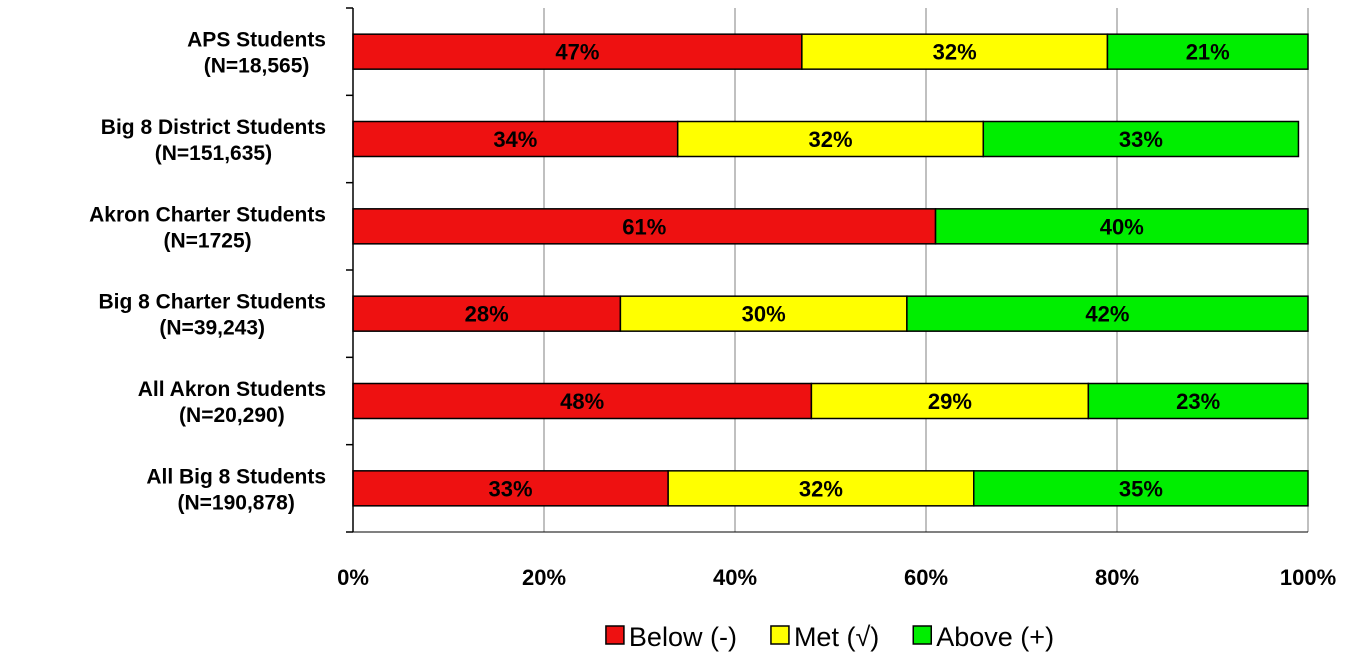 The height and width of the screenshot is (666, 1350). Describe the element at coordinates (995, 637) in the screenshot. I see `legend-label: Above (+)` at that location.